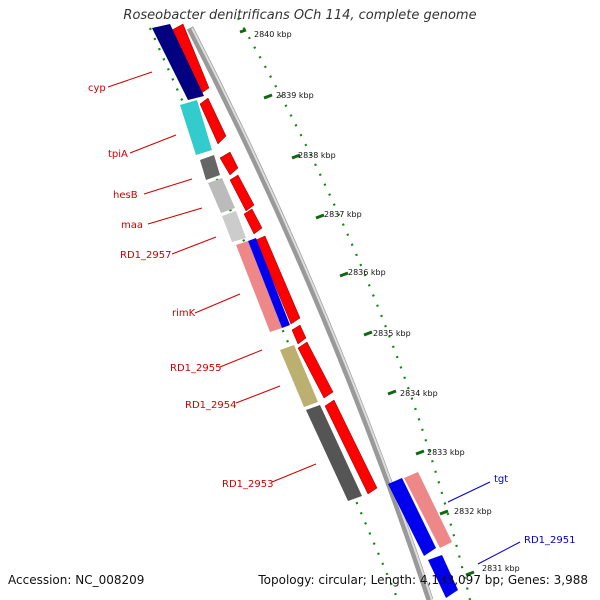  Describe the element at coordinates (317, 155) in the screenshot. I see `scale-label-2838: 2838 kbp` at that location.